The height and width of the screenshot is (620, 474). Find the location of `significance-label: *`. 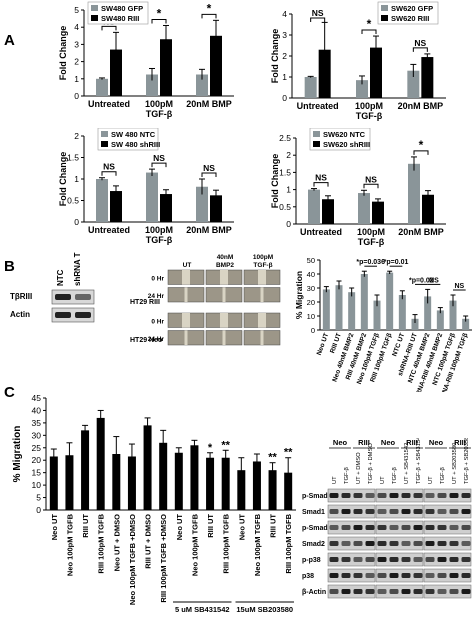

significance-label: * is located at coordinates (421, 145).